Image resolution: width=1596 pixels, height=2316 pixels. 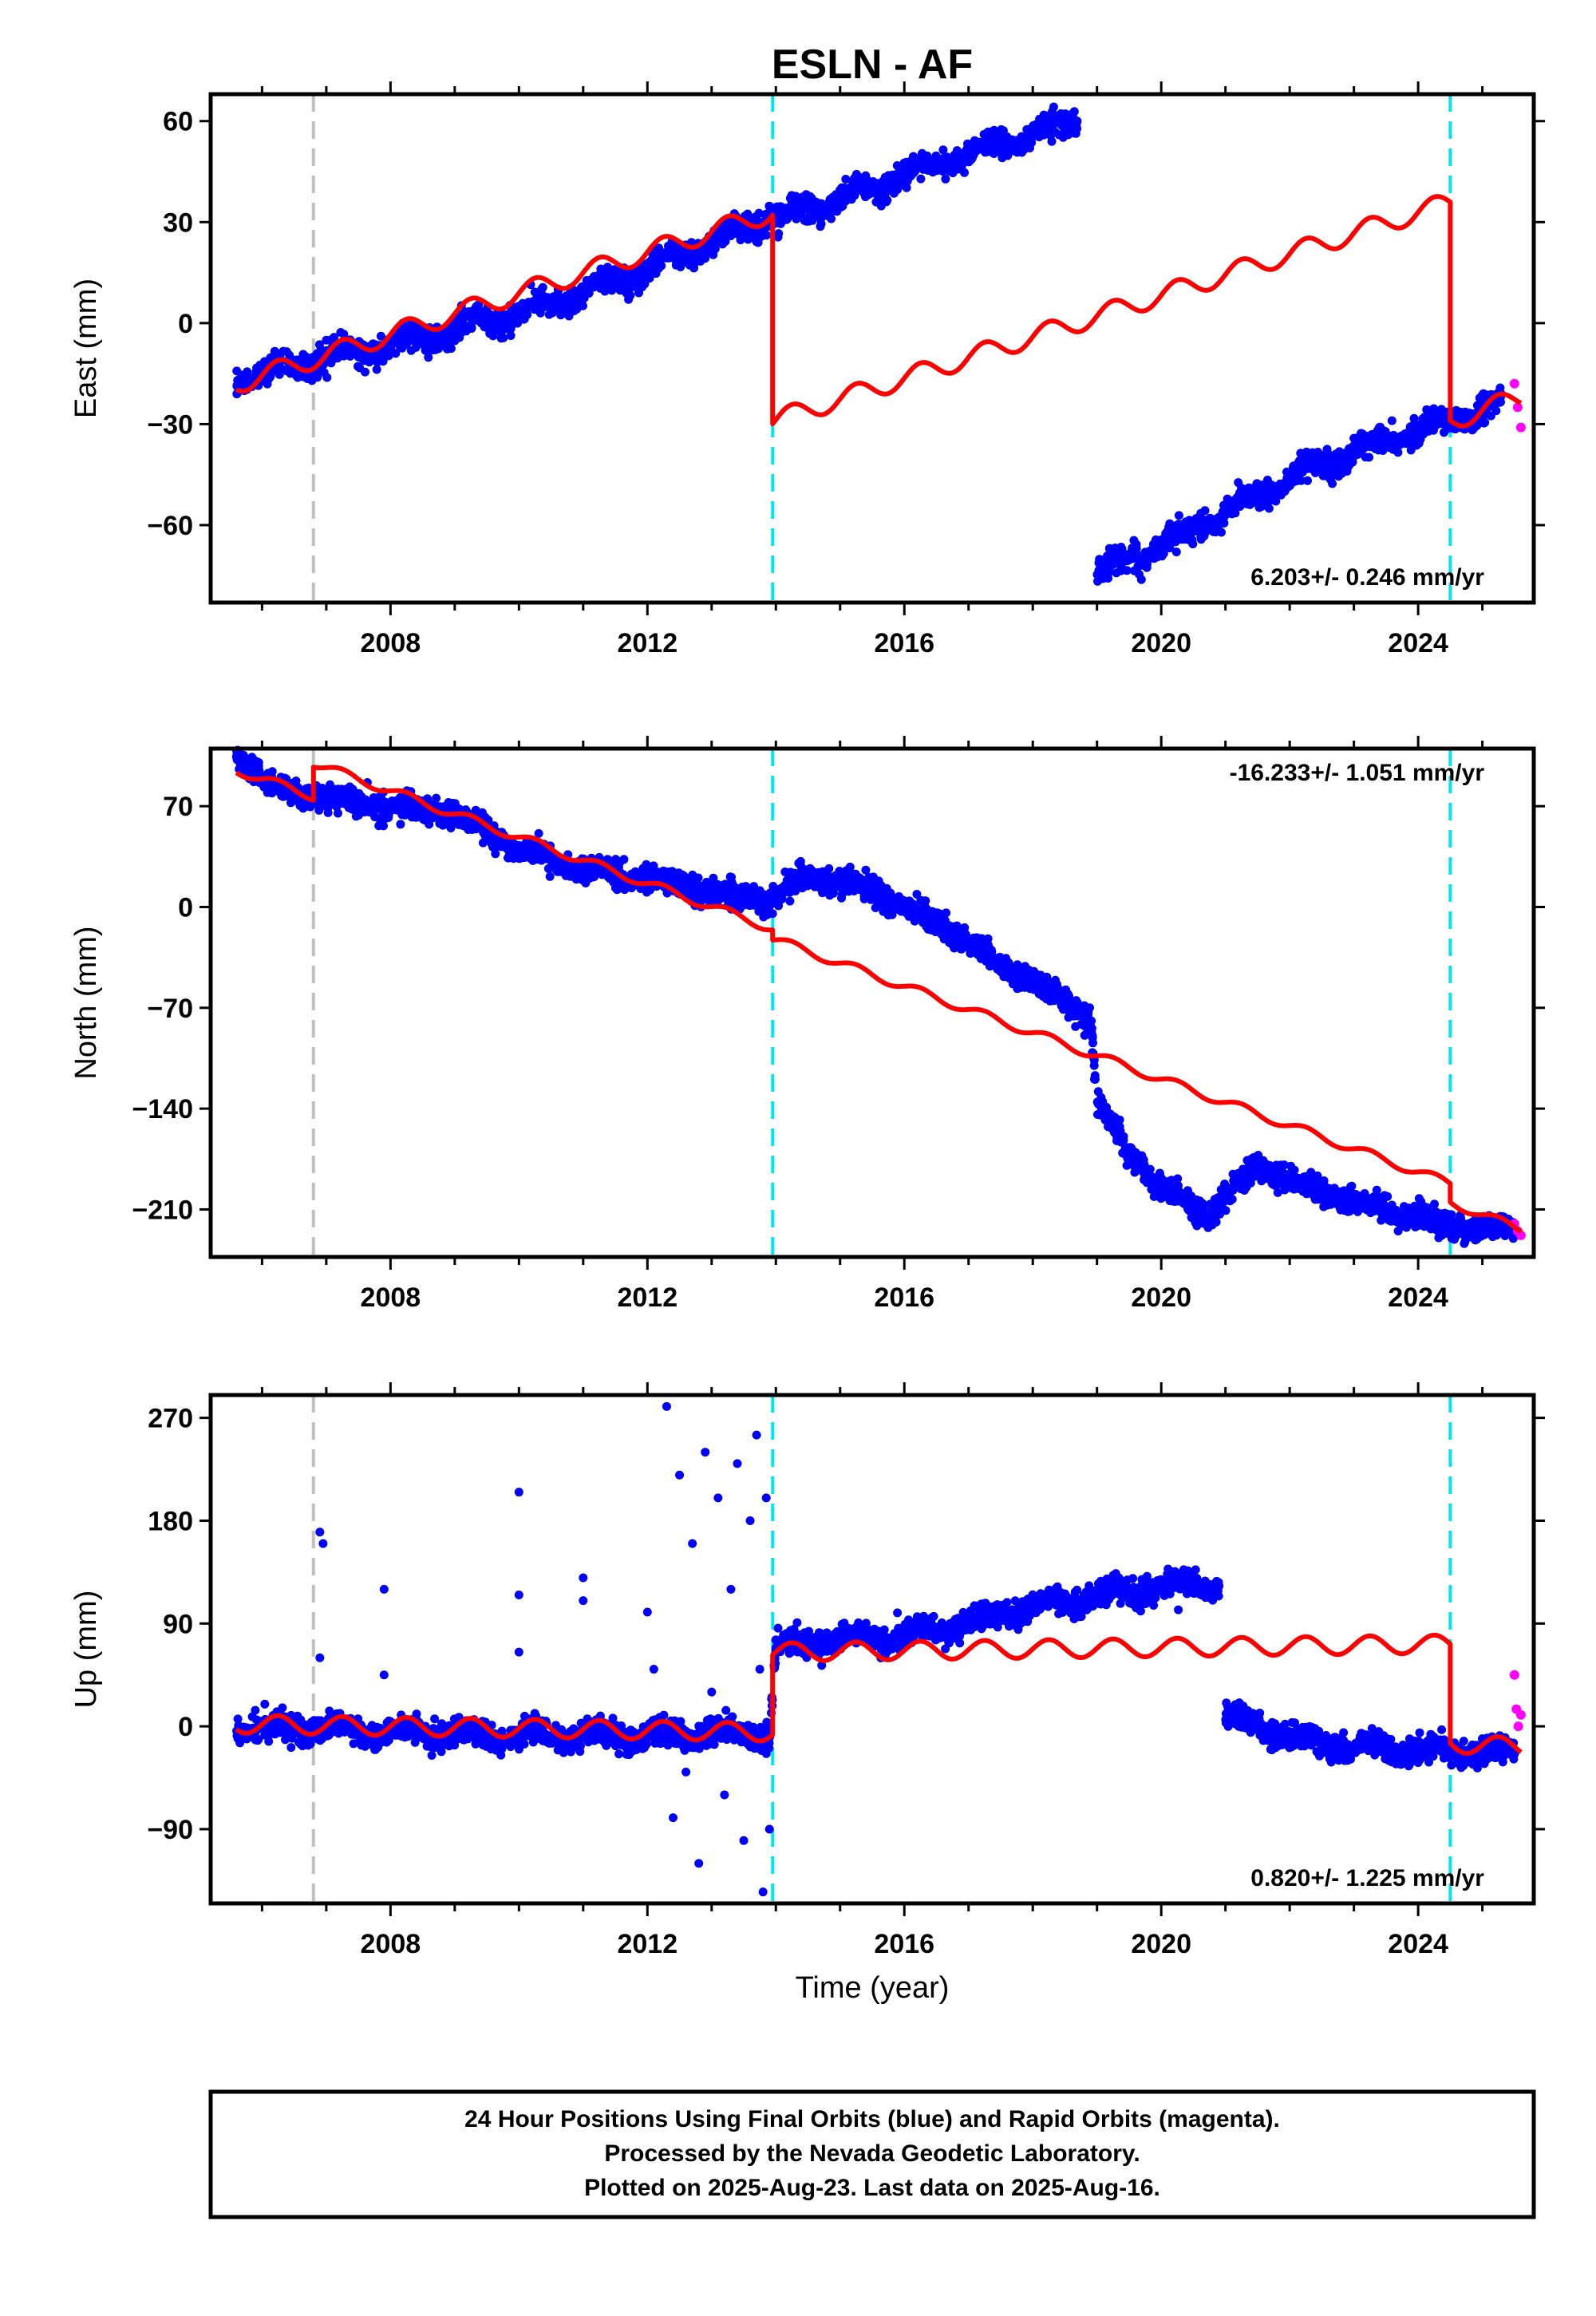 What do you see at coordinates (178, 122) in the screenshot?
I see `y-tick-label: 60` at bounding box center [178, 122].